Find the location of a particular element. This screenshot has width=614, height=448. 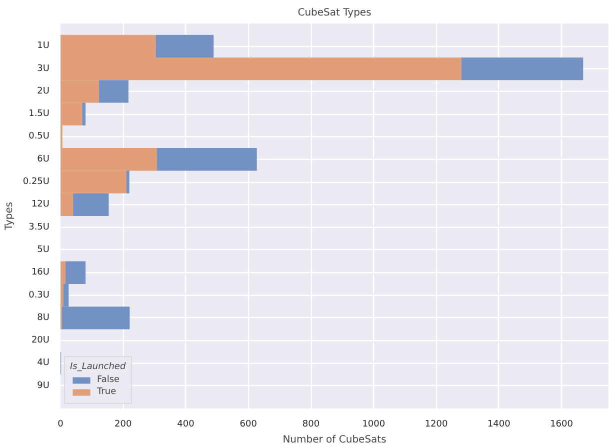

y-tick-label: 3.5U is located at coordinates (39, 227).